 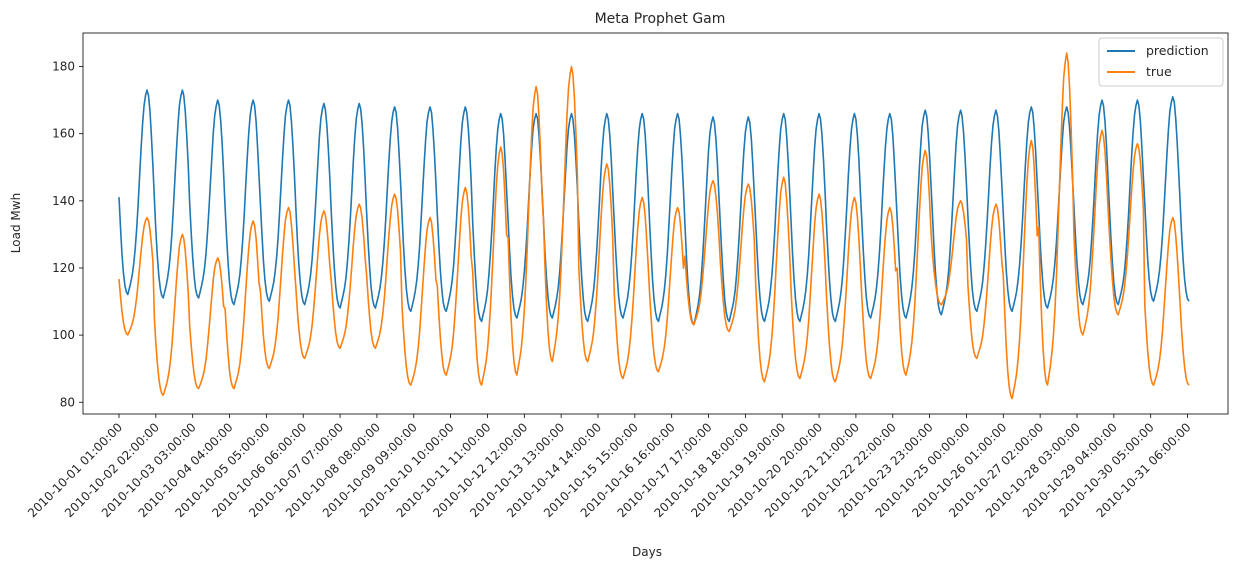 I want to click on y-tick-label: 160, so click(x=63, y=134).